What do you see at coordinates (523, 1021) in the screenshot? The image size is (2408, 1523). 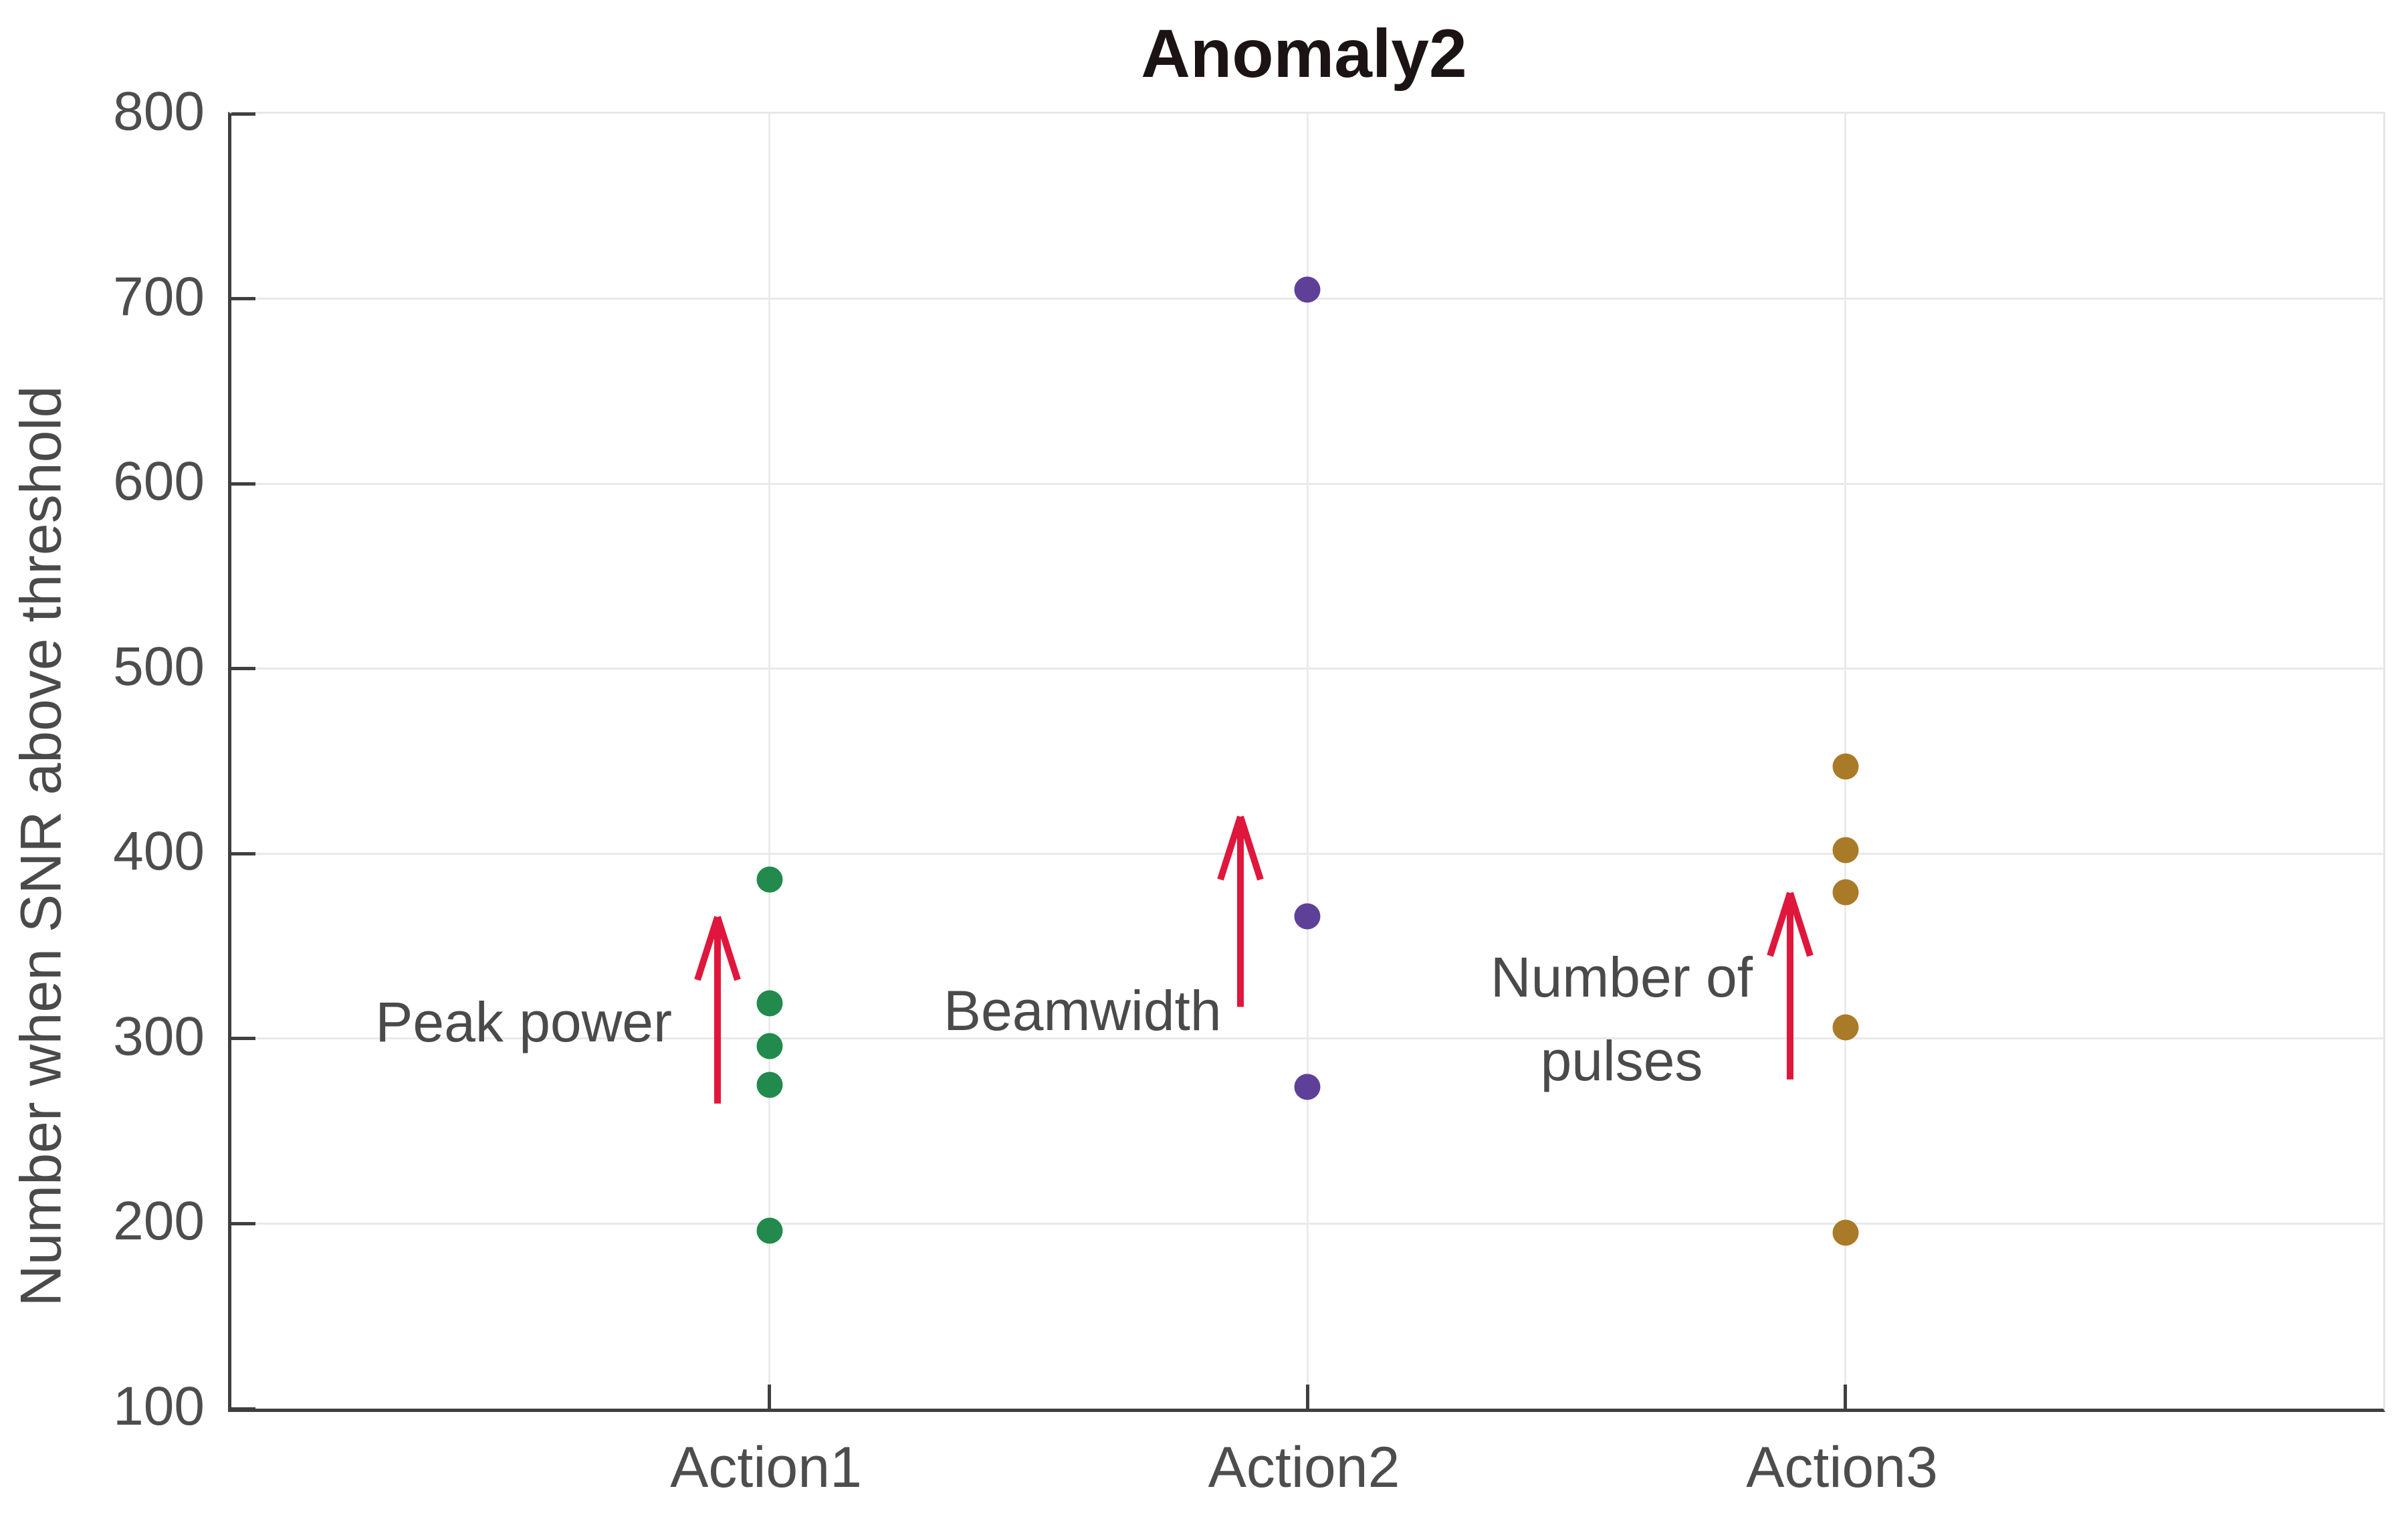 I see `annotation-label: Peak power` at bounding box center [523, 1021].